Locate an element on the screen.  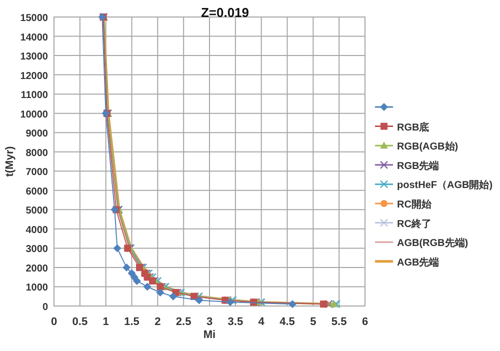
legend-label: postHeF（AGB開始) is located at coordinates (445, 185).